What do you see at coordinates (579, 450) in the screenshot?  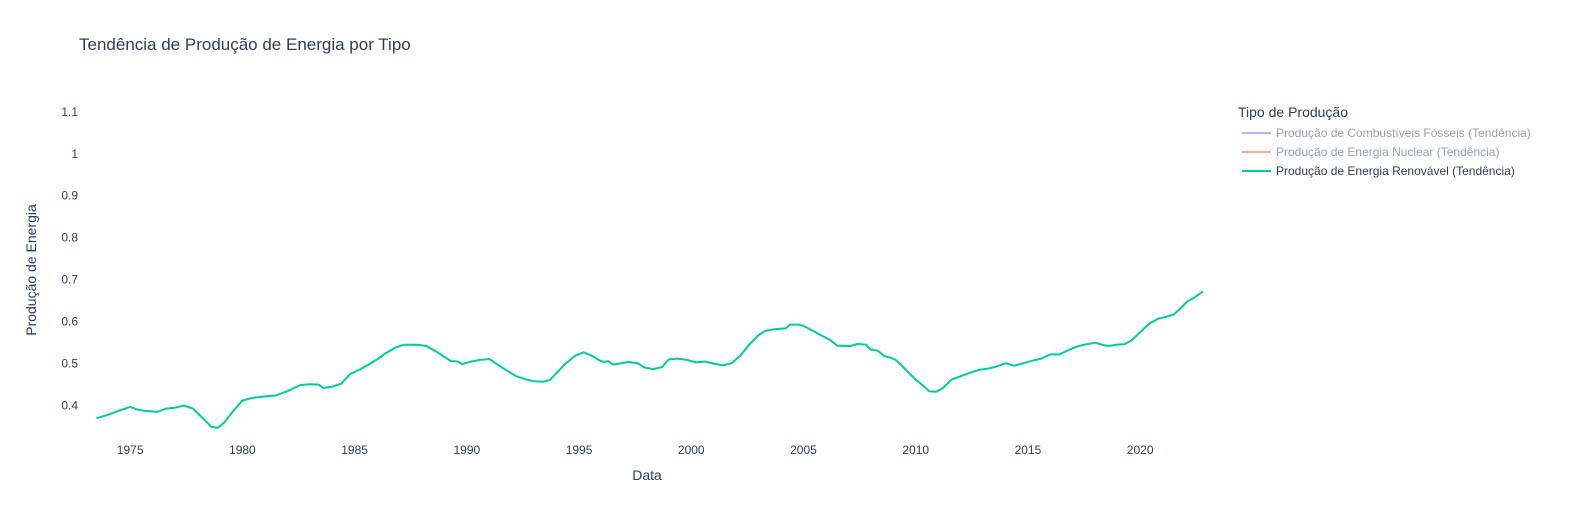 I see `x-tick-label: 1995` at bounding box center [579, 450].